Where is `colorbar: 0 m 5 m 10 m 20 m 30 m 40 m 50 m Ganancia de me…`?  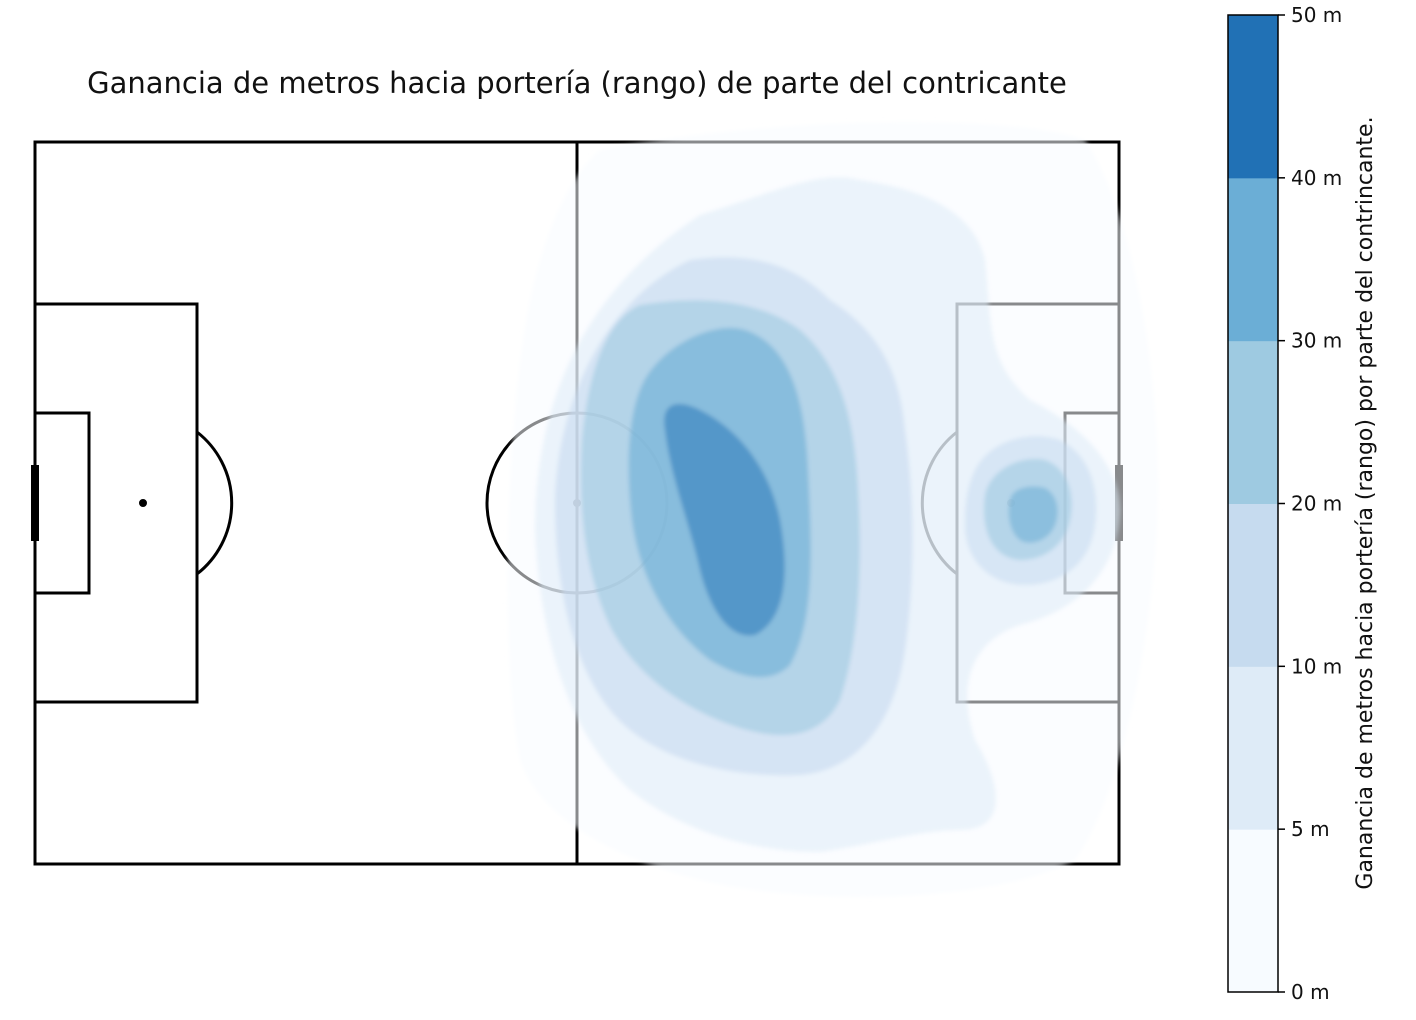
colorbar: 0 m 5 m 10 m 20 m 30 m 40 m 50 m Ganancia de me… is located at coordinates (1302, 503).